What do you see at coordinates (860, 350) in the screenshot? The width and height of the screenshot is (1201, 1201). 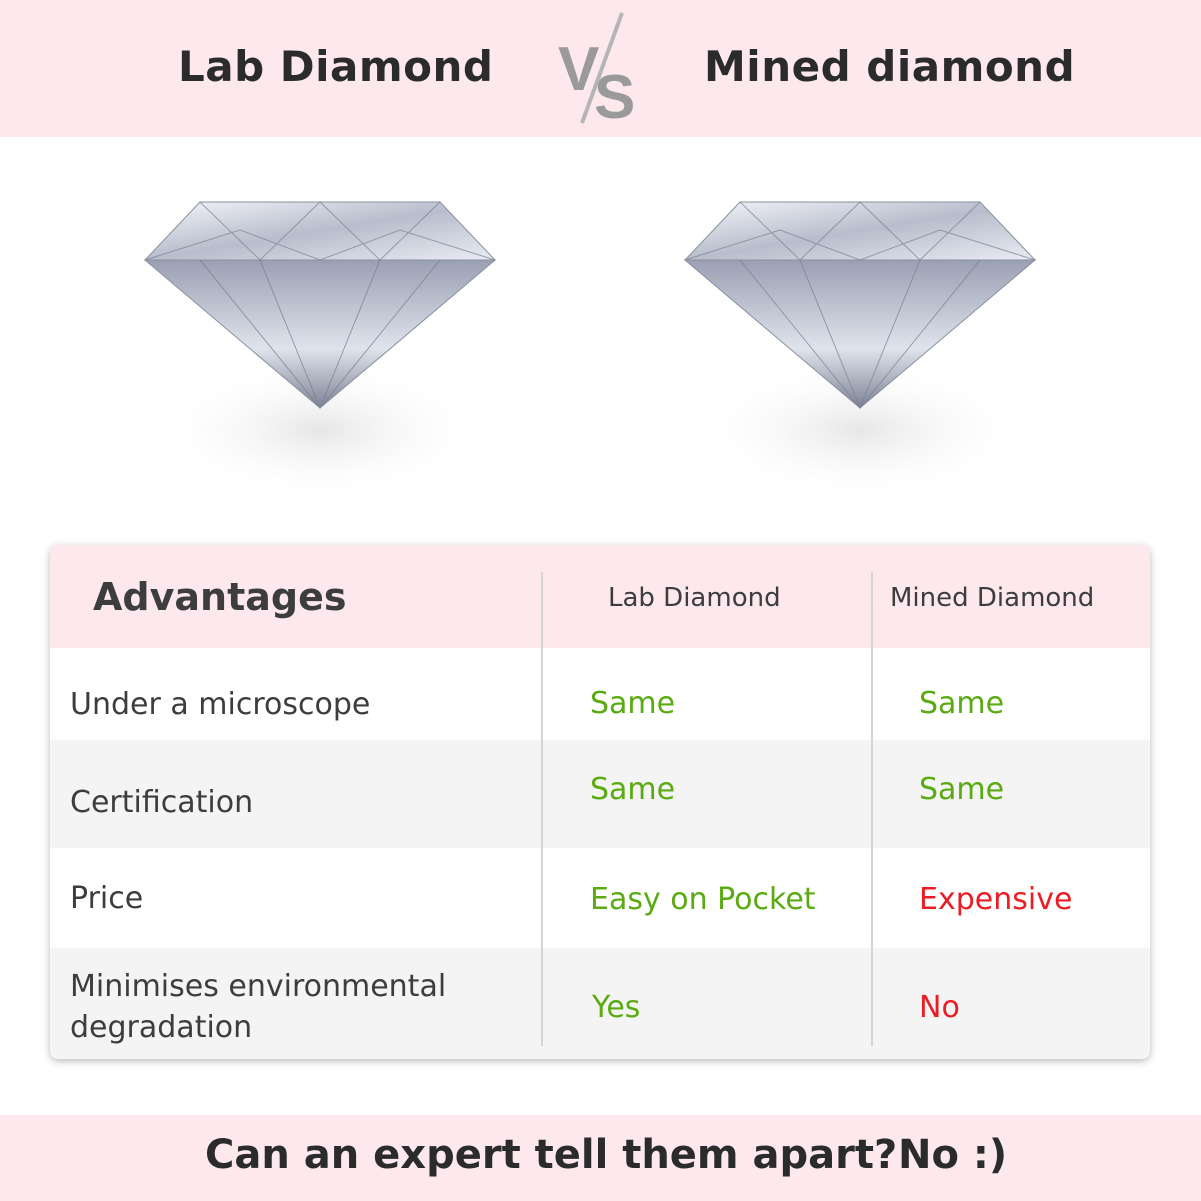 I see `mined-diamond-image` at bounding box center [860, 350].